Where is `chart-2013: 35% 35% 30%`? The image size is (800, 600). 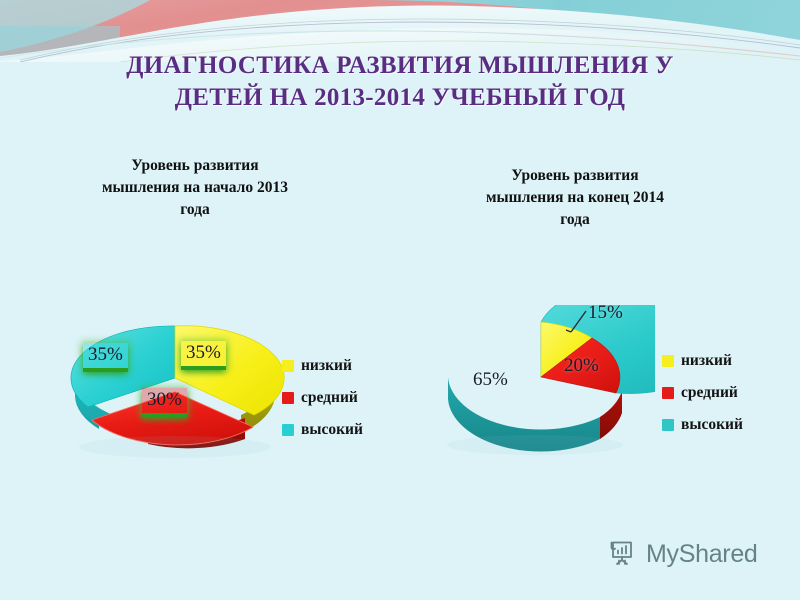
chart-2013: 35% 35% 30% is located at coordinates (175, 387).